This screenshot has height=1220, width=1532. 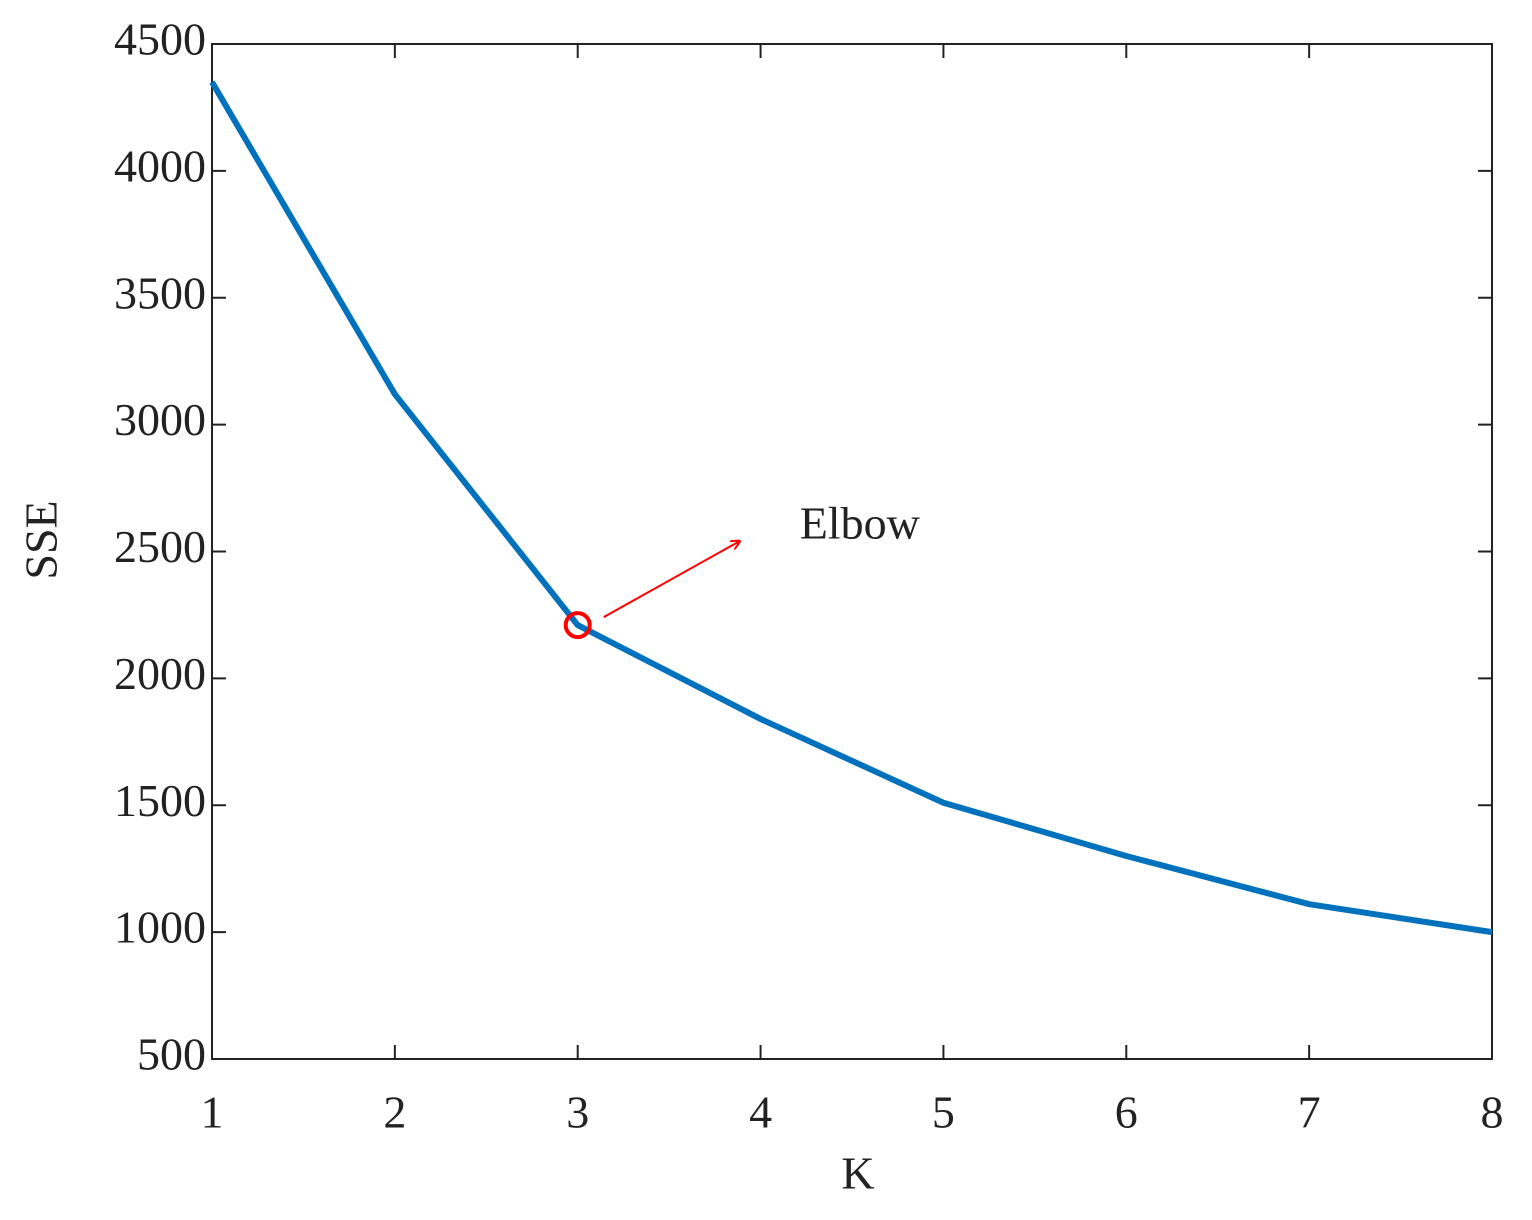 What do you see at coordinates (860, 523) in the screenshot?
I see `annotation-text: Elbow` at bounding box center [860, 523].